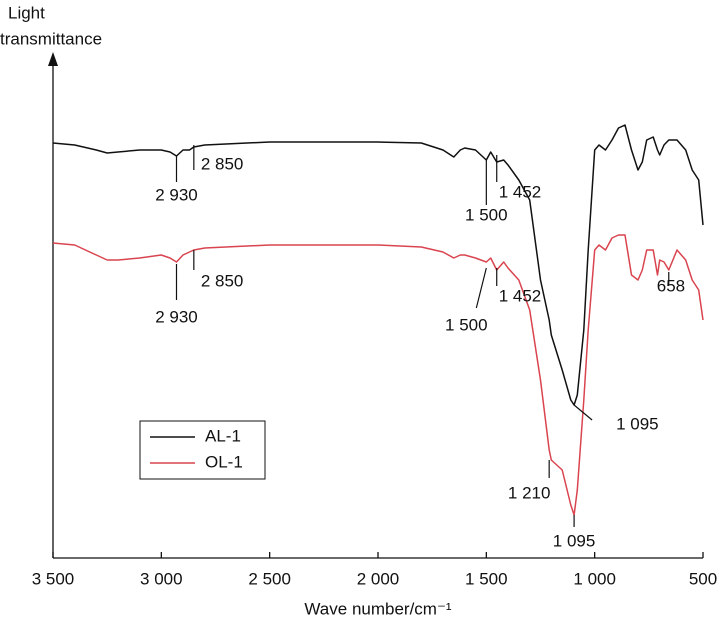 The width and height of the screenshot is (725, 628). I want to click on x-tick-label: 1 500, so click(486, 578).